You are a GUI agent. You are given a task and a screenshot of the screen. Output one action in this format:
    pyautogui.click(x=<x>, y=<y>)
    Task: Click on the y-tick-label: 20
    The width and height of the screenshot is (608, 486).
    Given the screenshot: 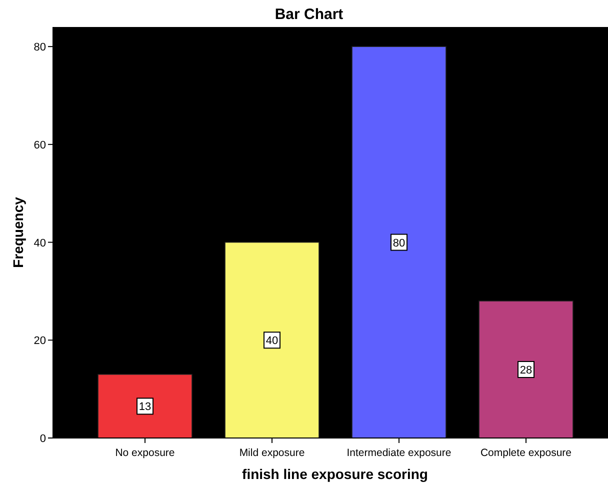 What is the action you would take?
    pyautogui.click(x=40, y=341)
    